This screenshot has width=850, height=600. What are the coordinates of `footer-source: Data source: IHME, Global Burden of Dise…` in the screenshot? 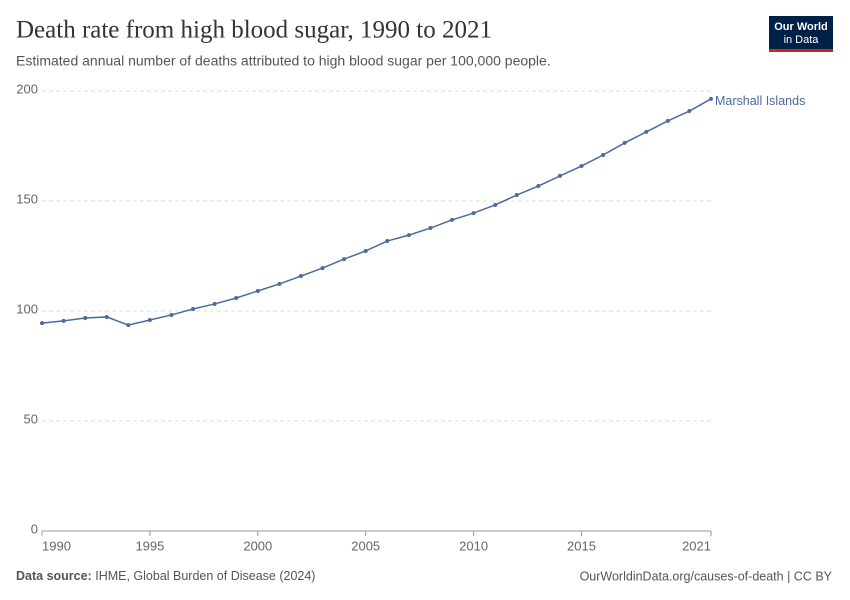 It's located at (165, 576).